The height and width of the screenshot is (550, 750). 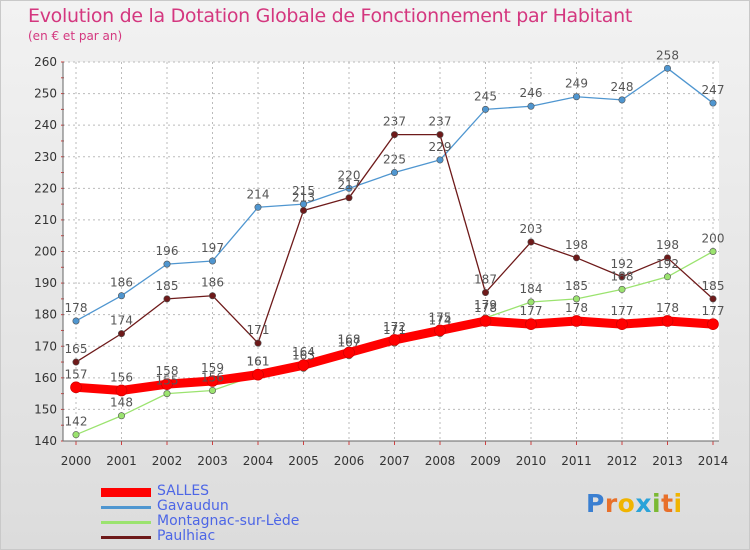 I want to click on logo-letter: o, so click(x=626, y=503).